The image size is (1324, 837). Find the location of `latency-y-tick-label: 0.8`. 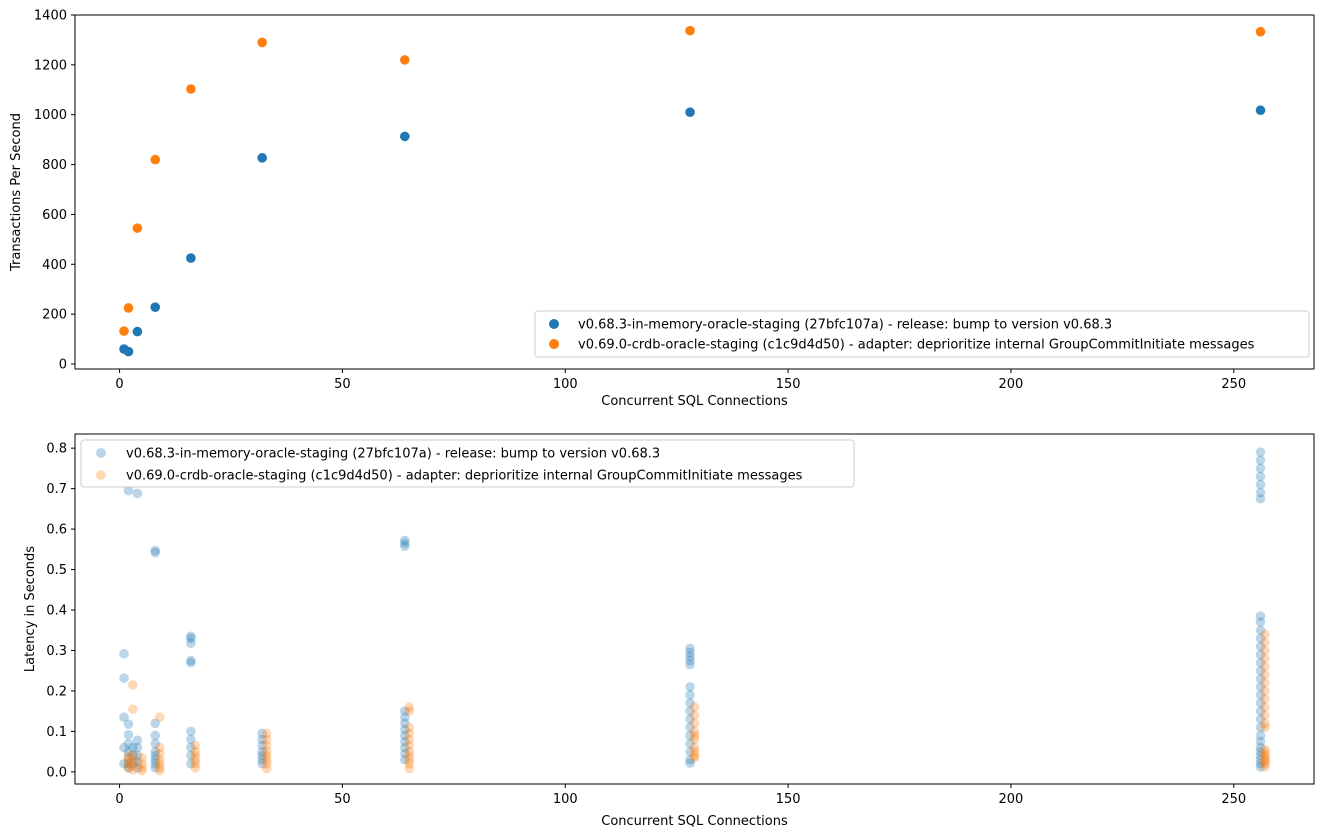

latency-y-tick-label: 0.8 is located at coordinates (56, 449).